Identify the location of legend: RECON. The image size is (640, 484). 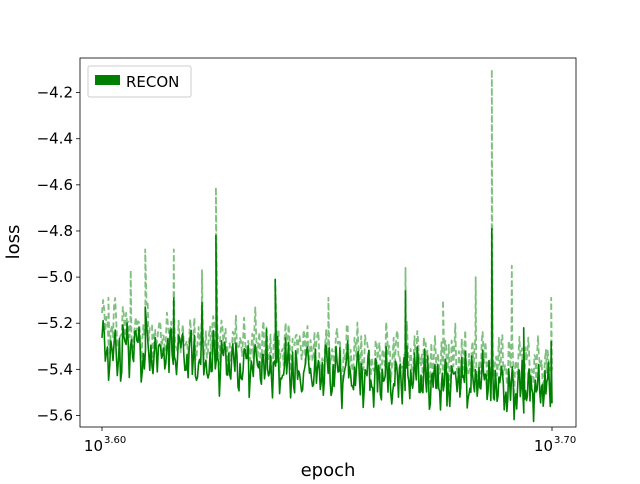
(139, 81).